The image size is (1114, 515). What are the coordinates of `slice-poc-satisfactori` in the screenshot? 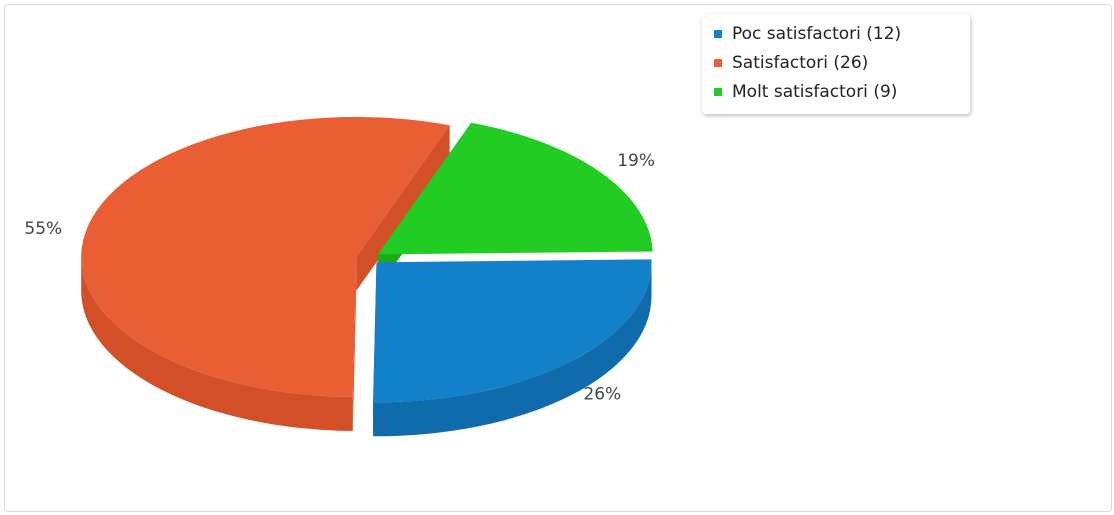 It's located at (512, 331).